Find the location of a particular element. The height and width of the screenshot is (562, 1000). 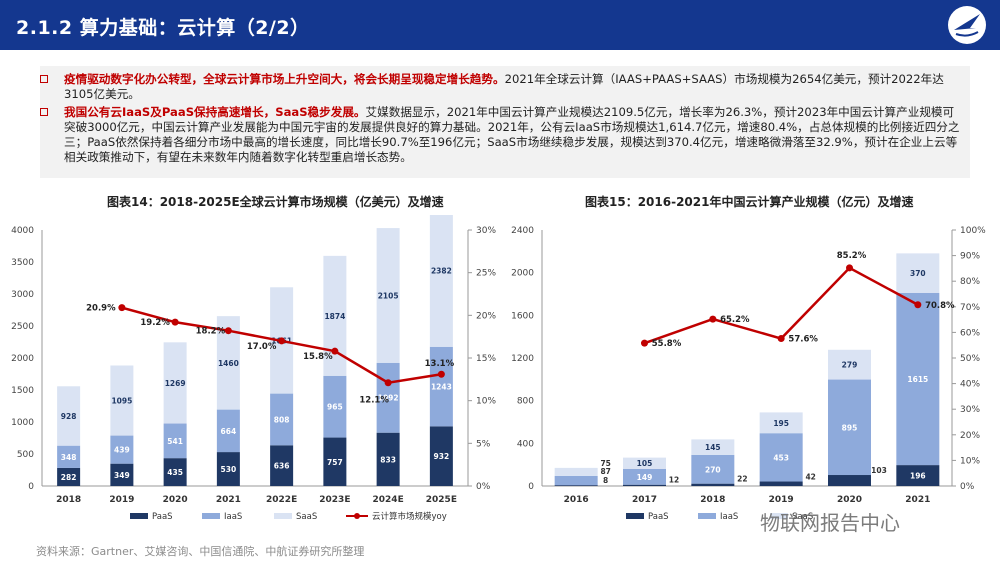

c15-bar-label-iaas: 1615 is located at coordinates (917, 379).